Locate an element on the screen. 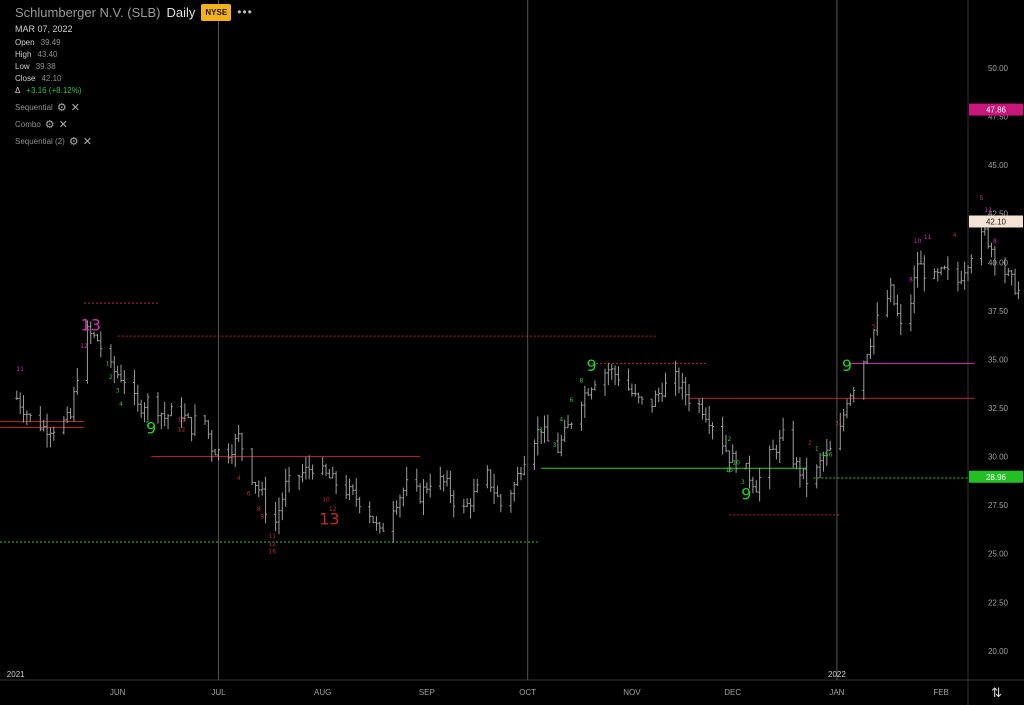 This screenshot has height=705, width=1024. y-tick-label: 30.00 is located at coordinates (998, 457).